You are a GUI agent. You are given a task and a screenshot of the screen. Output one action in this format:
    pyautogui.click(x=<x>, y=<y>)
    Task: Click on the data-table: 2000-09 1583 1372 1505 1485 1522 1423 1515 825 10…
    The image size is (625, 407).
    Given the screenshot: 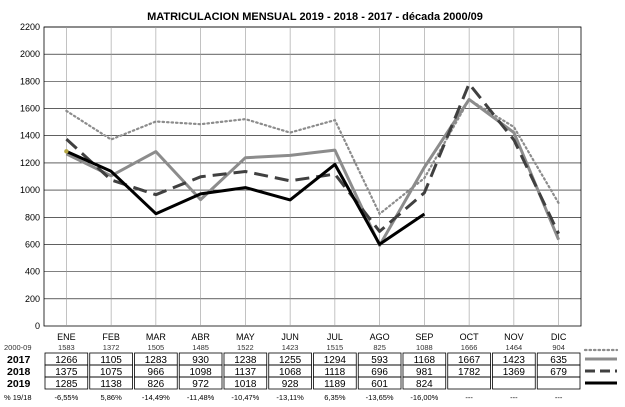 What is the action you would take?
    pyautogui.click(x=292, y=372)
    